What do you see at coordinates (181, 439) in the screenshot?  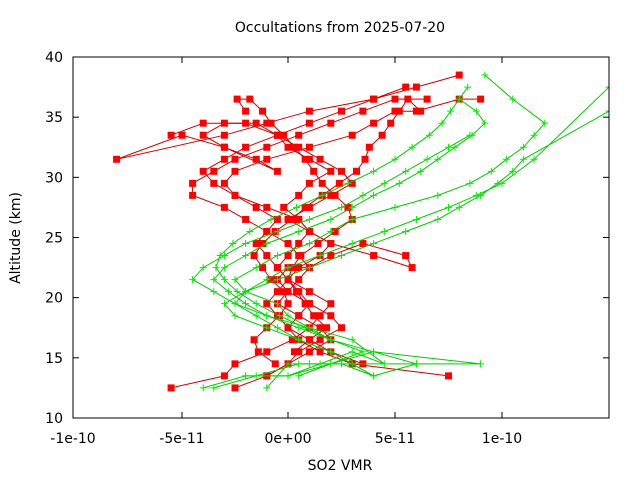 I see `x-tick-label: -5e-11` at bounding box center [181, 439].